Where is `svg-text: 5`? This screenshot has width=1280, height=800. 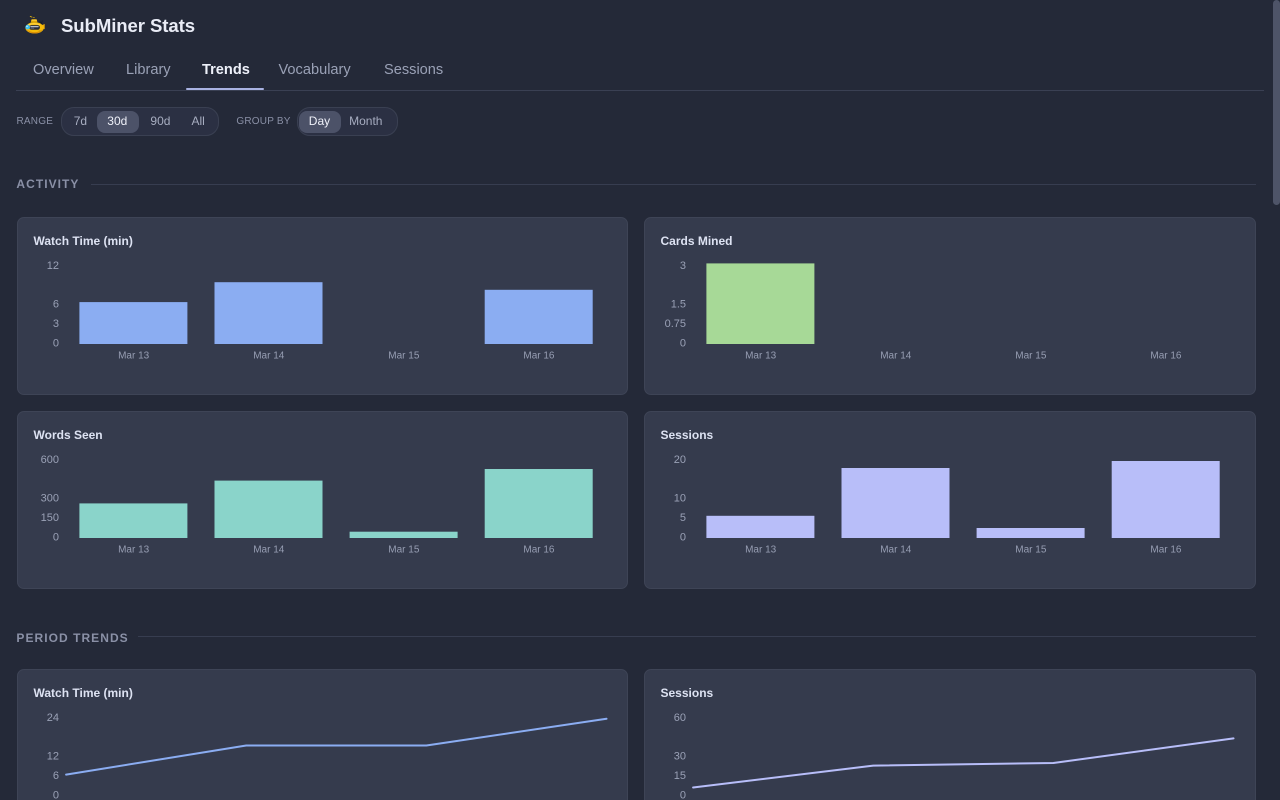 svg-text: 5 is located at coordinates (683, 518).